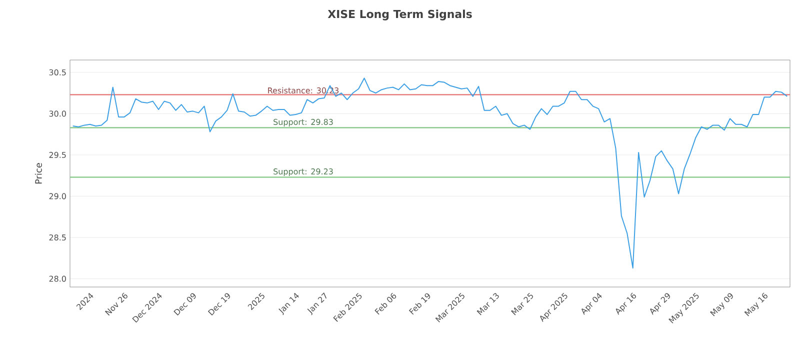  Describe the element at coordinates (38, 173) in the screenshot. I see `y-axis-title: Price` at that location.